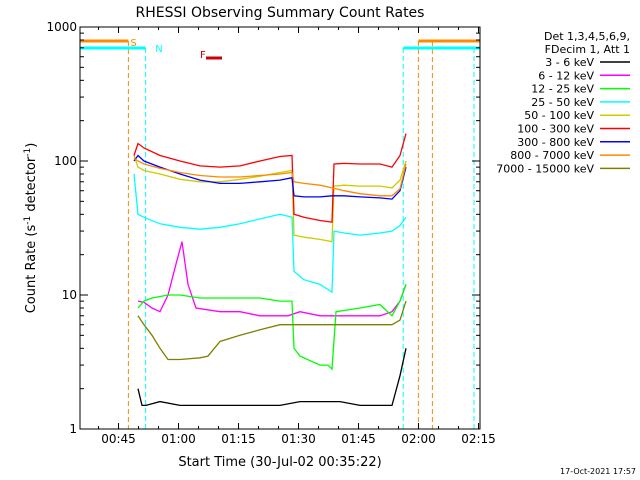 This screenshot has height=480, width=640. What do you see at coordinates (73, 429) in the screenshot?
I see `y-tick-label: 1` at bounding box center [73, 429].